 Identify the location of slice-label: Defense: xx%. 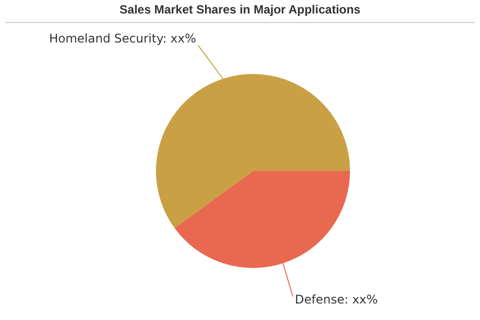
(336, 299).